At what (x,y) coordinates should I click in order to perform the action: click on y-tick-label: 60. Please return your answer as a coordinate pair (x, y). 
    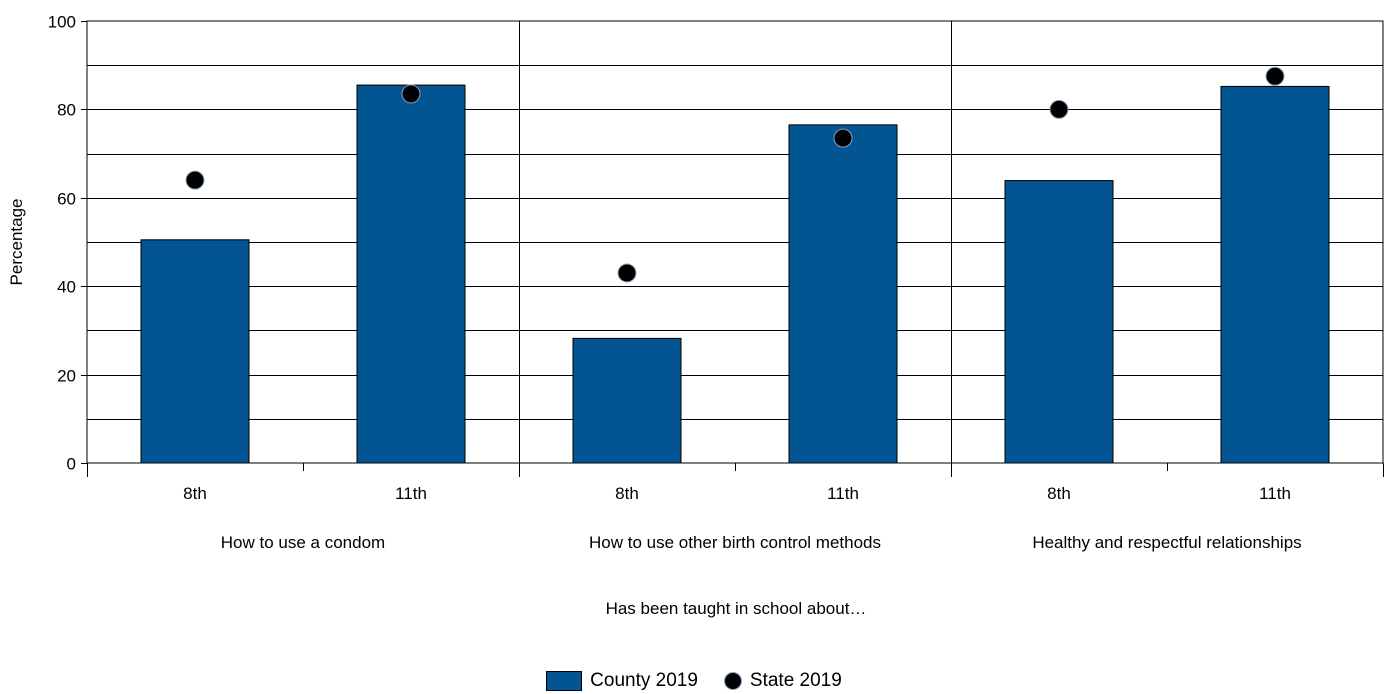
    Looking at the image, I should click on (66, 199).